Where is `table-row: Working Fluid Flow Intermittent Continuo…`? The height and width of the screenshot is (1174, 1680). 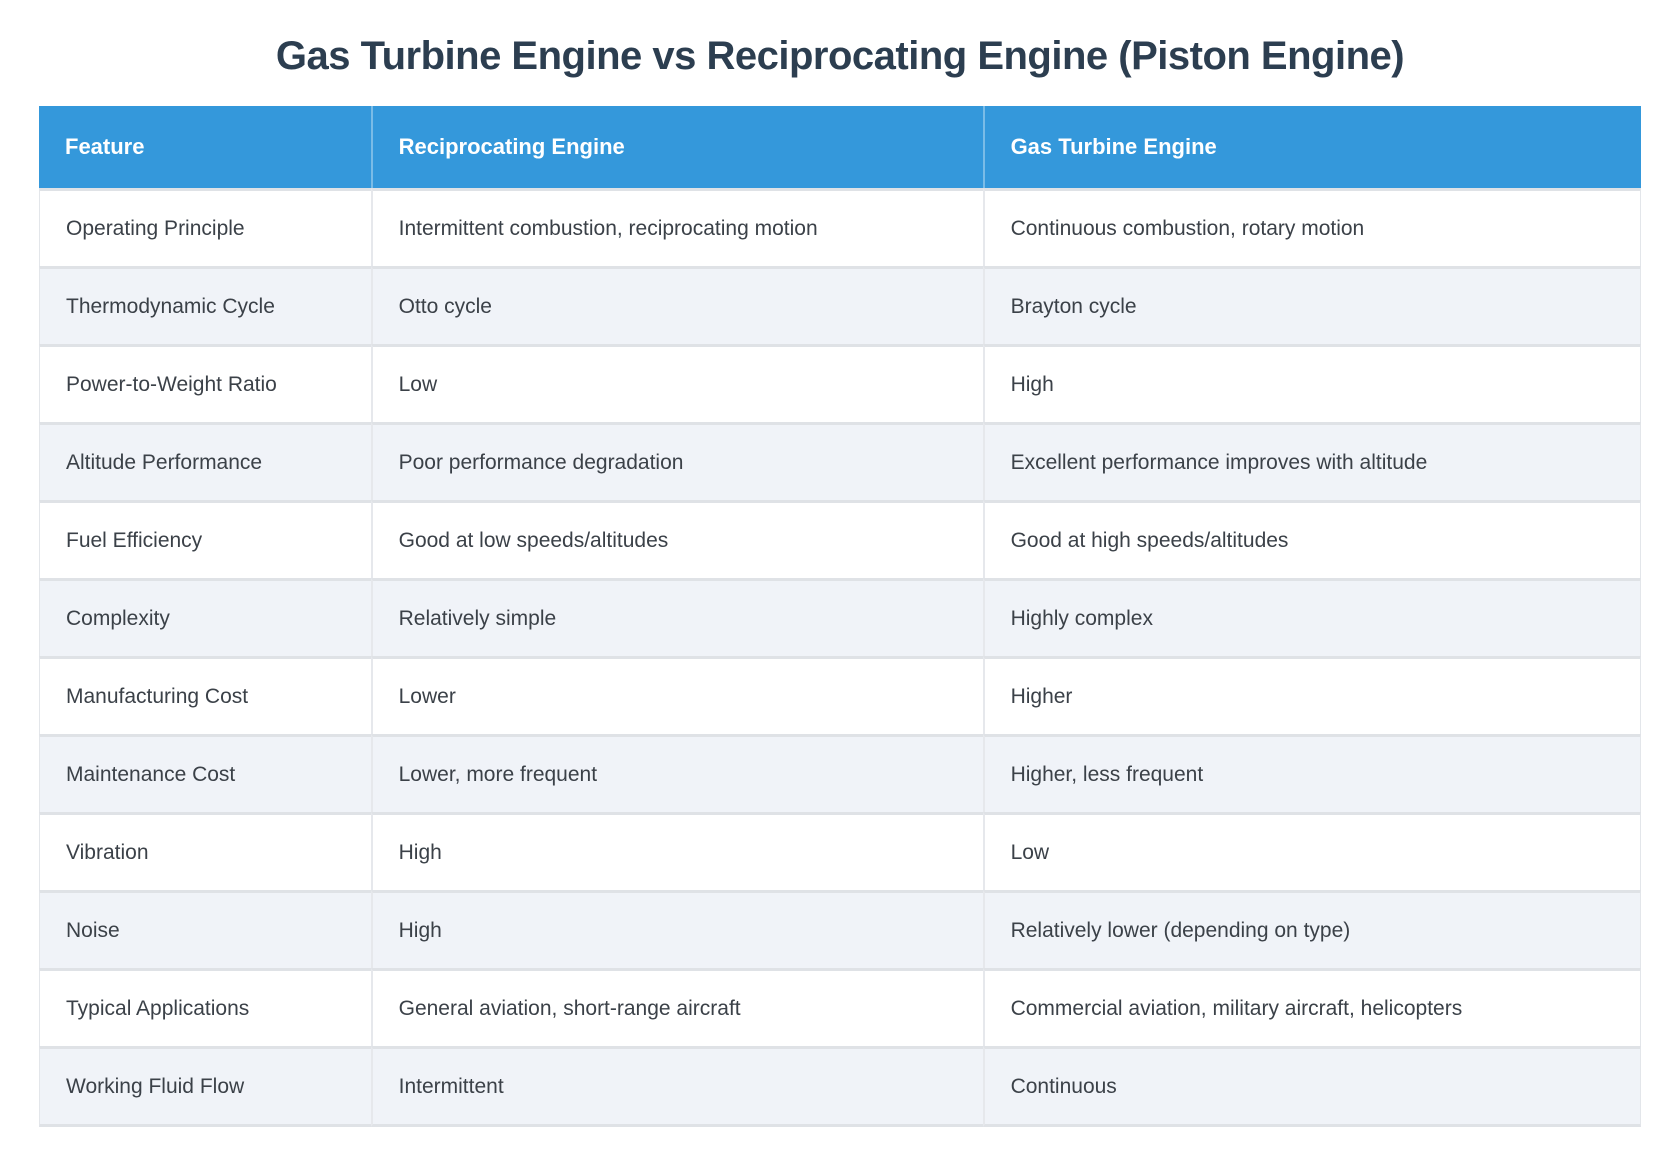
table-row: Working Fluid Flow Intermittent Continuo… is located at coordinates (840, 1086).